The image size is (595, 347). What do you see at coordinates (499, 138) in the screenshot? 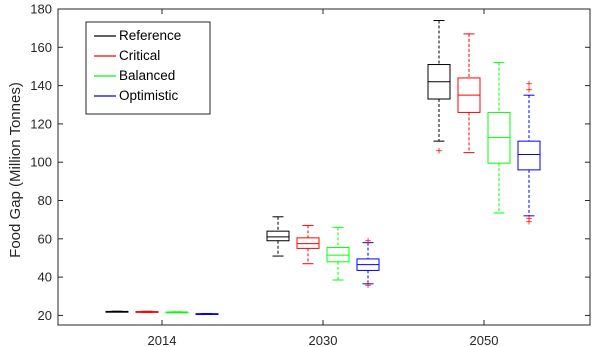
I see `box-balanced-2050` at bounding box center [499, 138].